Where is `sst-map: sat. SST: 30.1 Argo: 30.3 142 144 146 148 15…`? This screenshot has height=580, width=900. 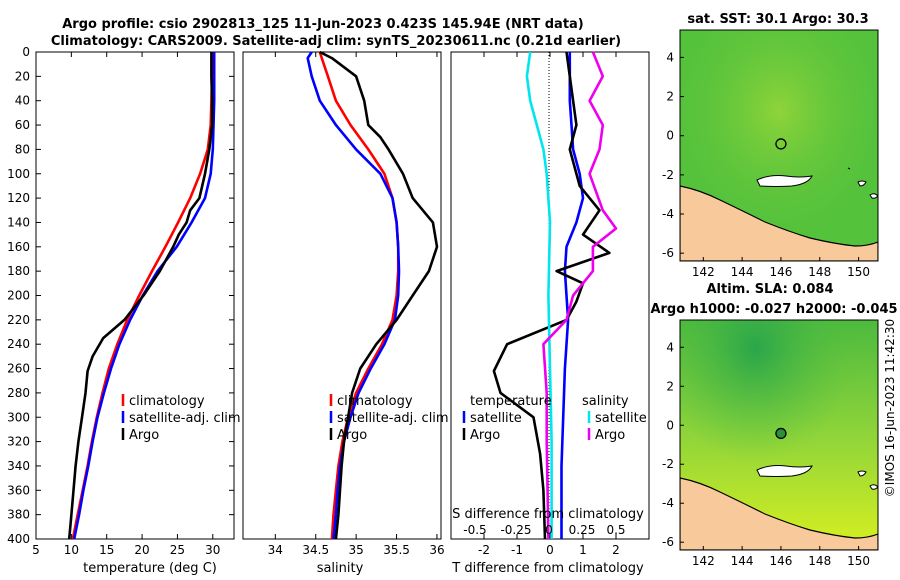
sst-map: sat. SST: 30.1 Argo: 30.3 142 144 146 148 15… is located at coordinates (770, 145).